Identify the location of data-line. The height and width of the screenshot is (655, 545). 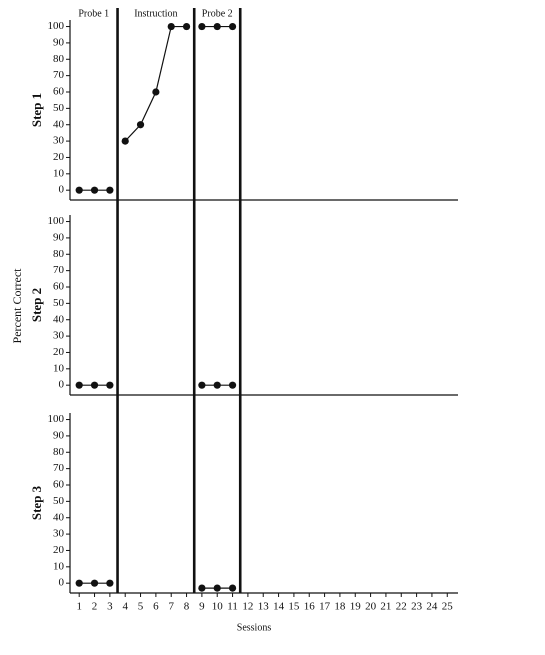
(155, 83).